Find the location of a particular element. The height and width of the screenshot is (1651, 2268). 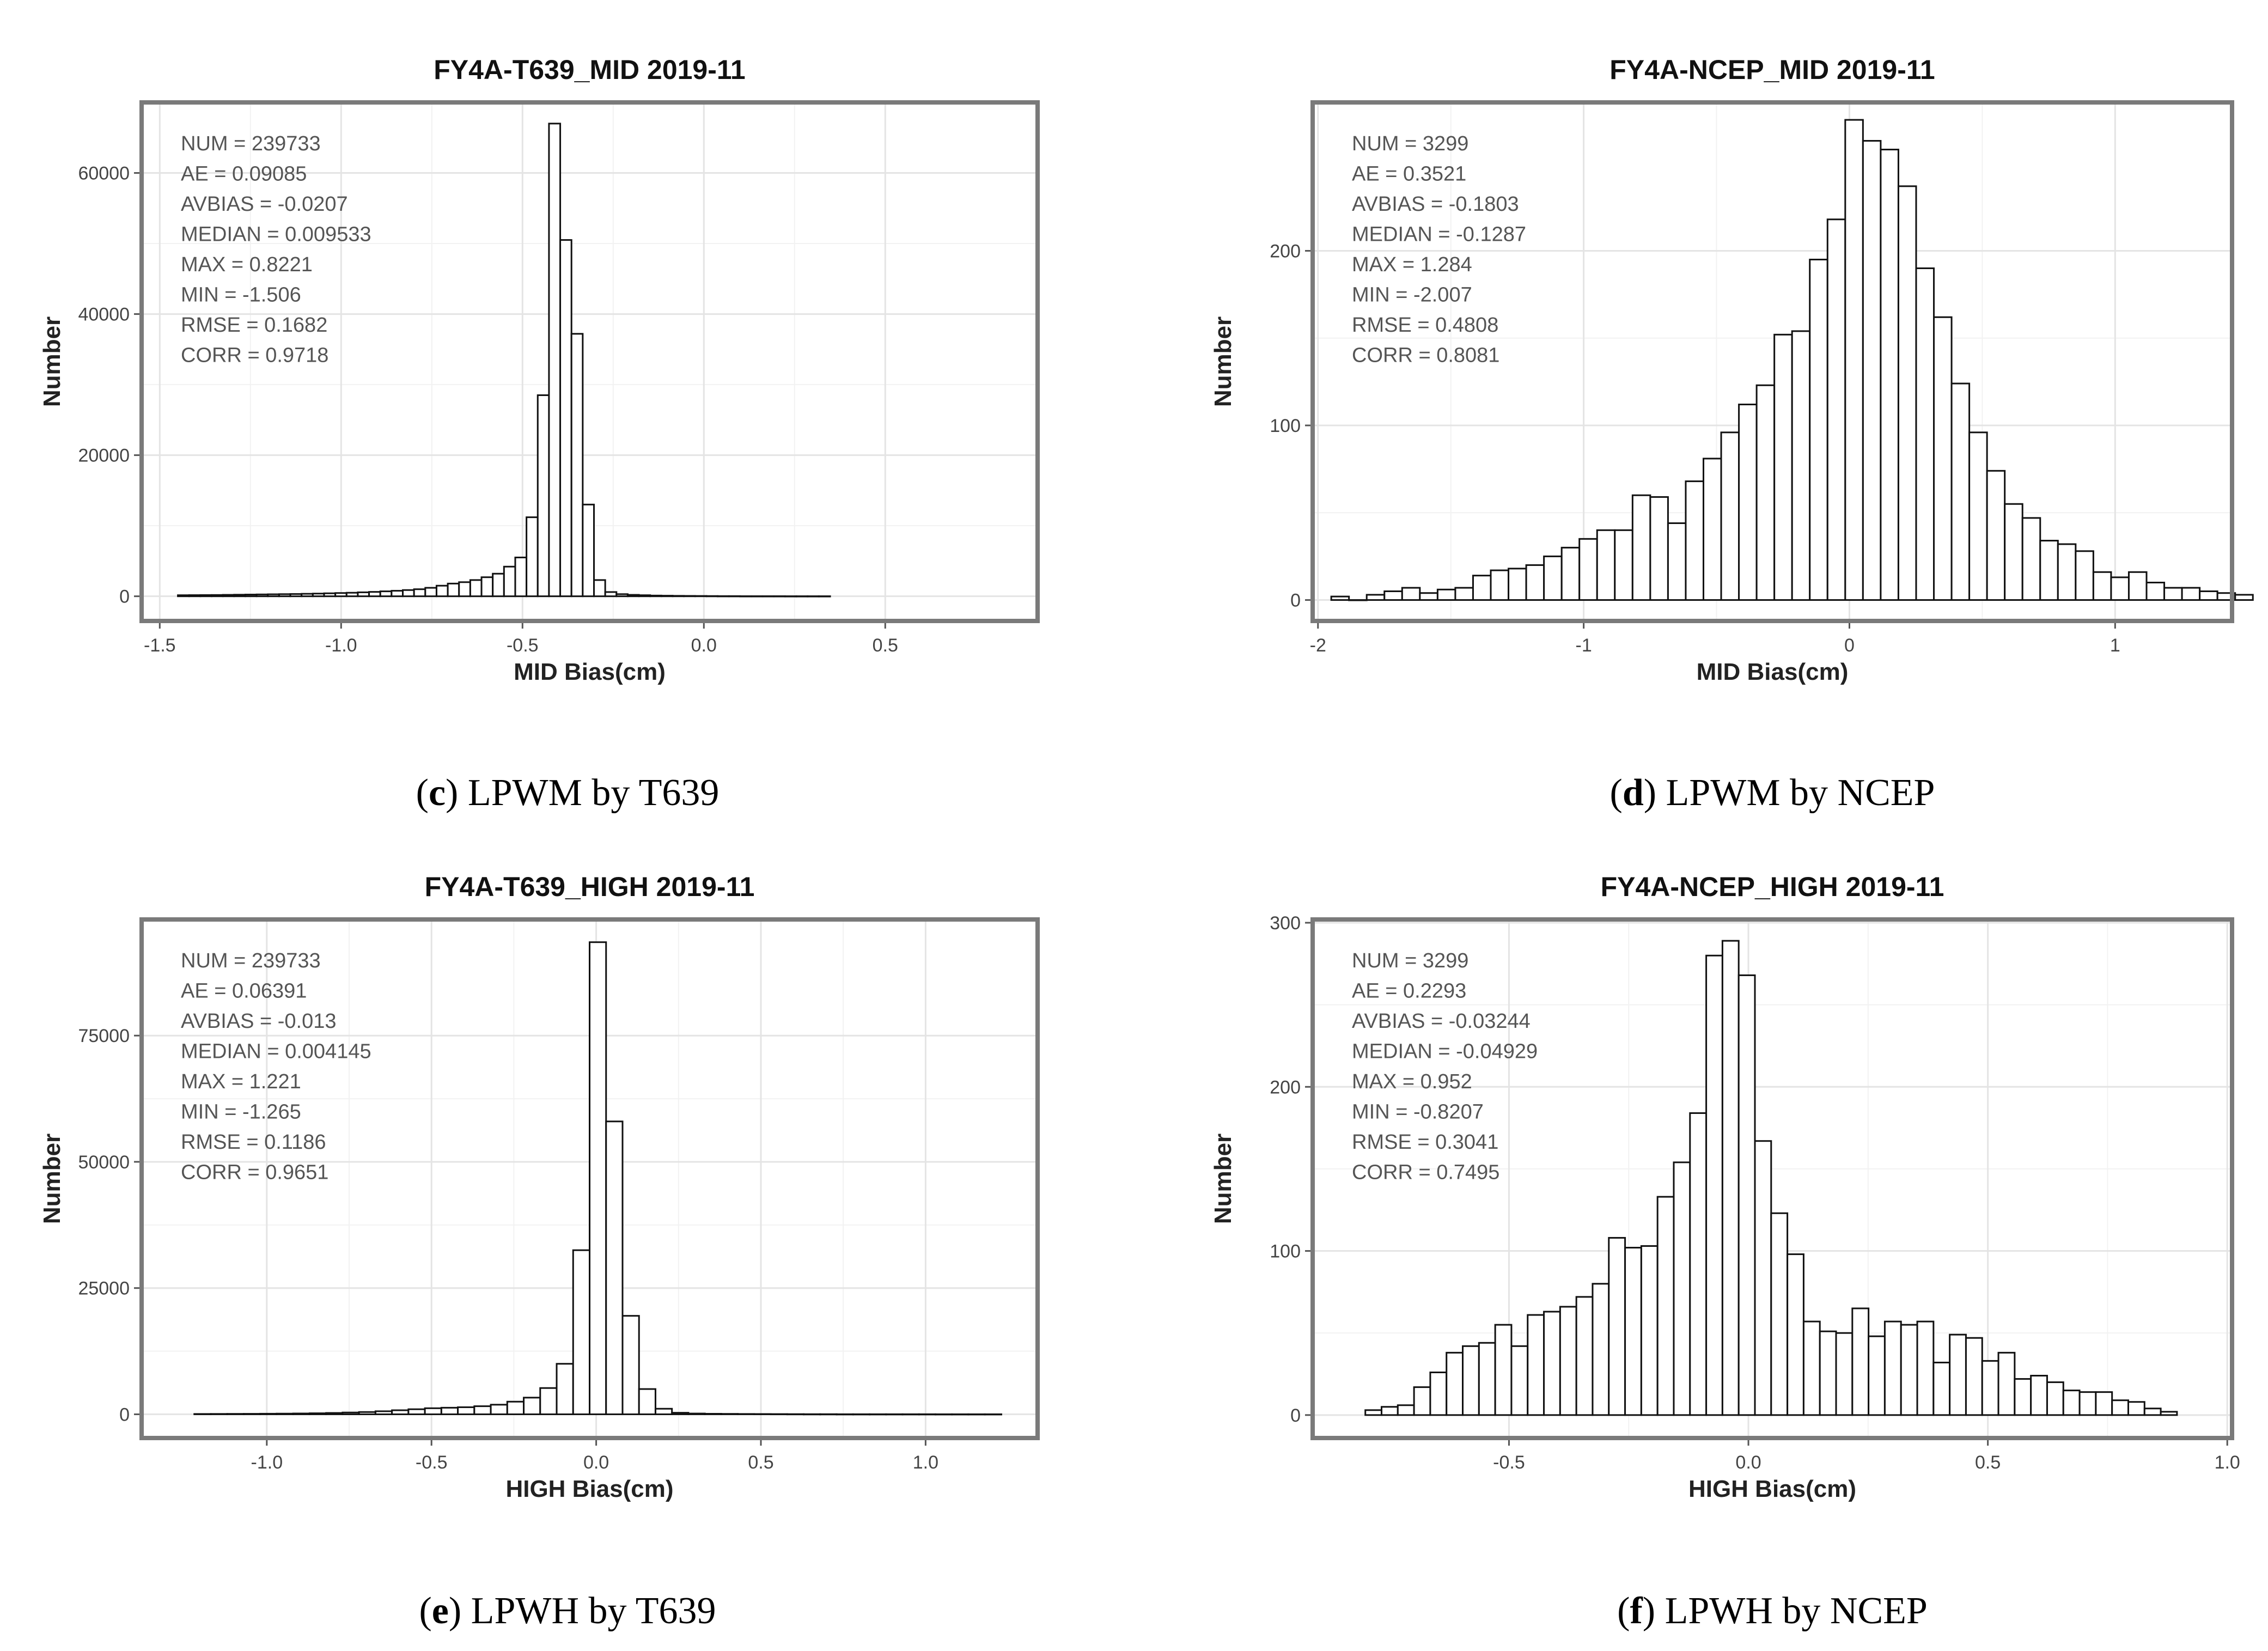

panel-caption: (c) LPWM by T639 is located at coordinates (568, 793).